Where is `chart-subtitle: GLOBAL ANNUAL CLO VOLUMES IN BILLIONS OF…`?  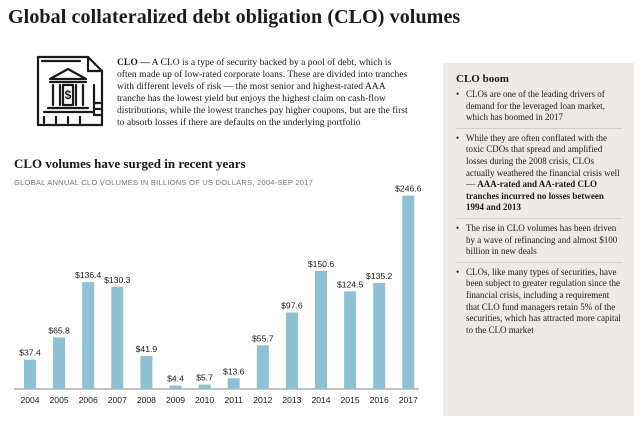
chart-subtitle: GLOBAL ANNUAL CLO VOLUMES IN BILLIONS OF… is located at coordinates (164, 182).